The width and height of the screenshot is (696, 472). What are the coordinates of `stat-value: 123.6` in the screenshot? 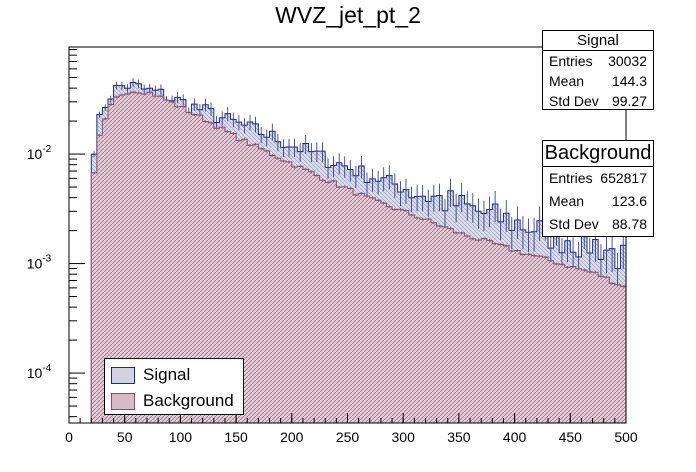 It's located at (629, 201).